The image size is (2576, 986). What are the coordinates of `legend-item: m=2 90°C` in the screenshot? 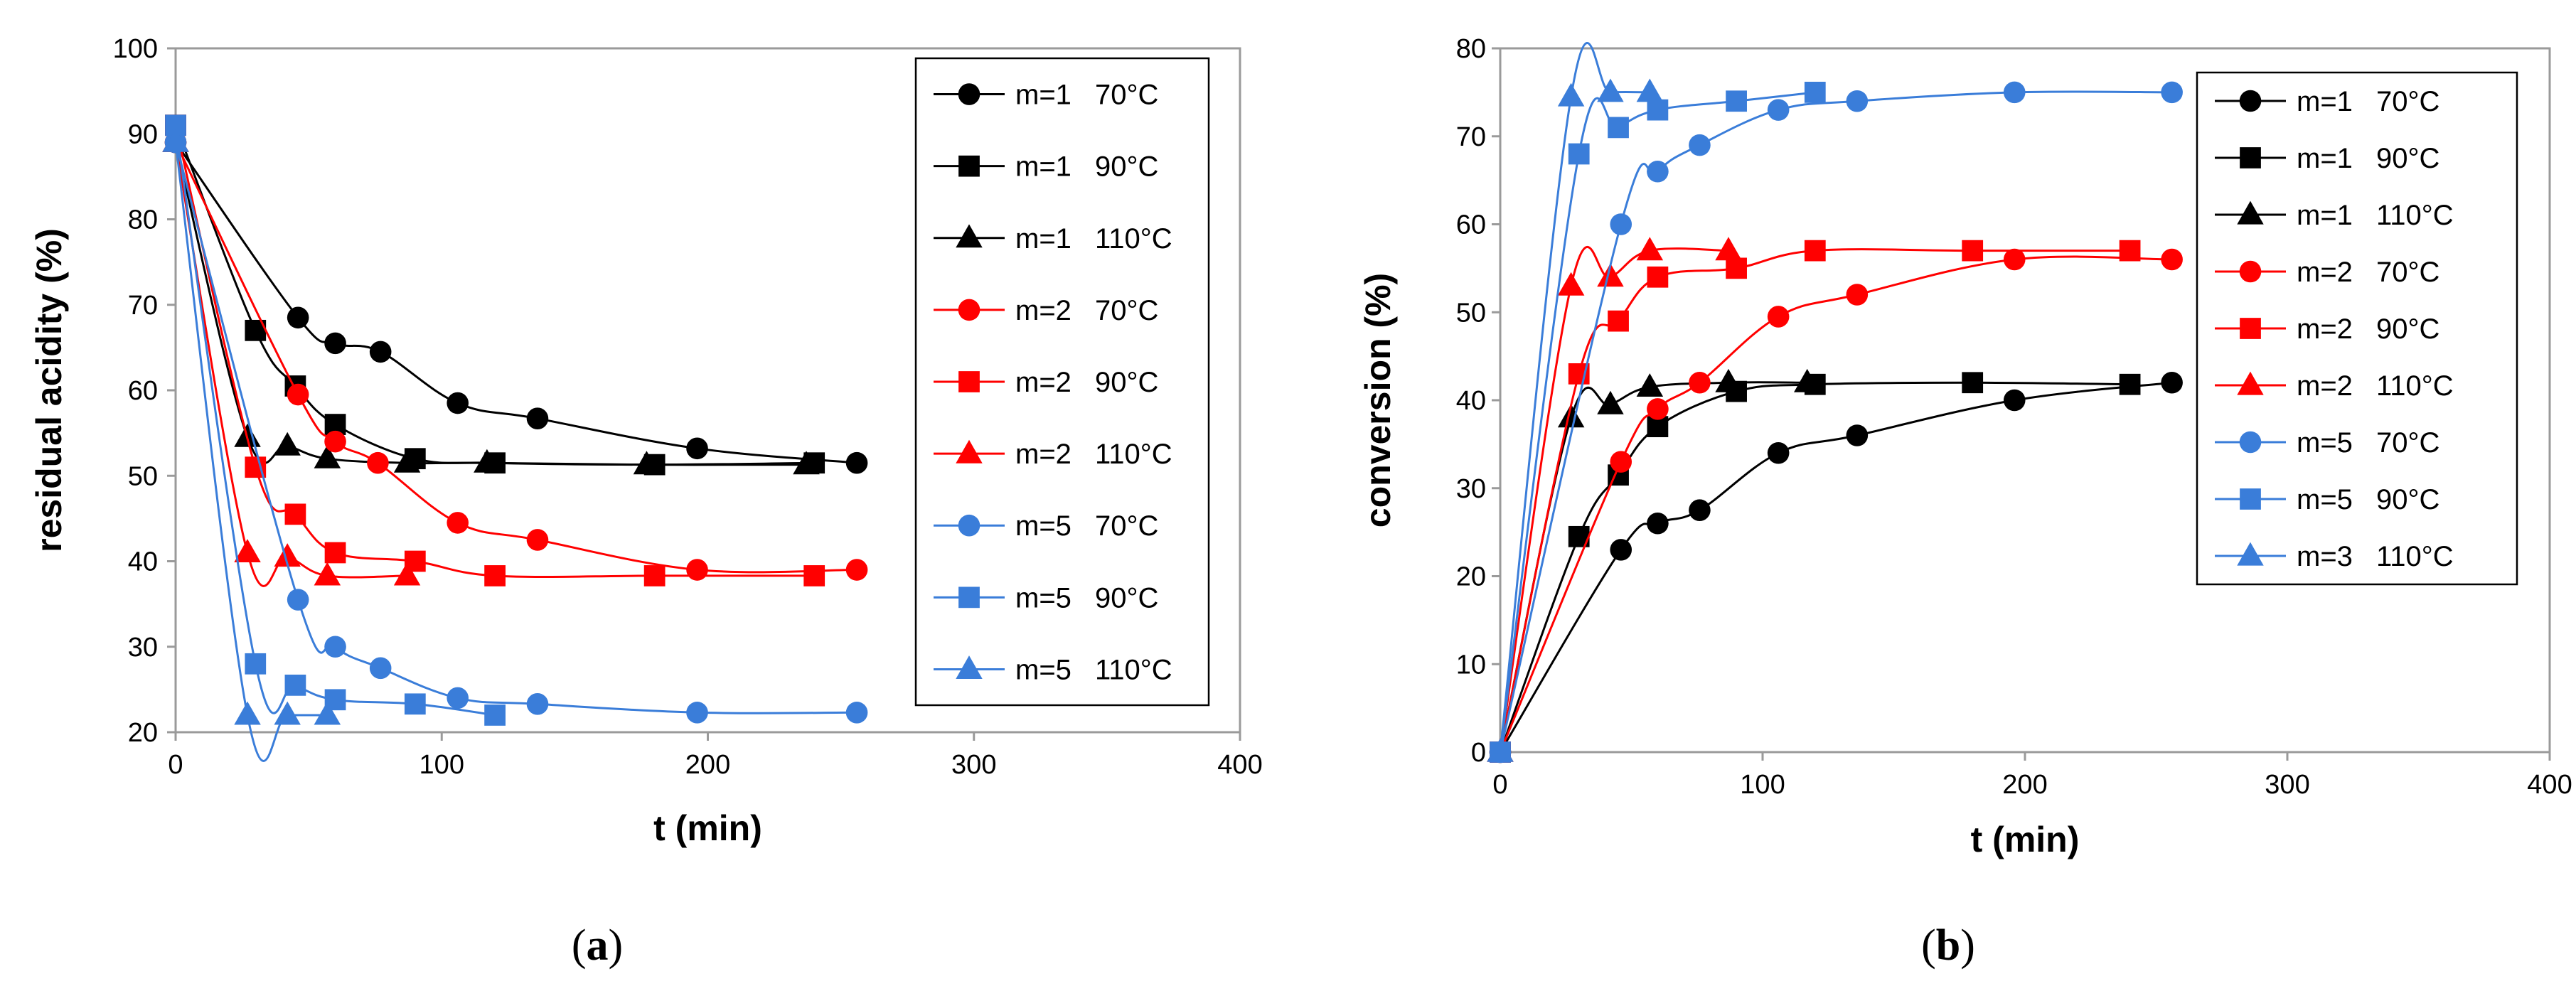 It's located at (2327, 329).